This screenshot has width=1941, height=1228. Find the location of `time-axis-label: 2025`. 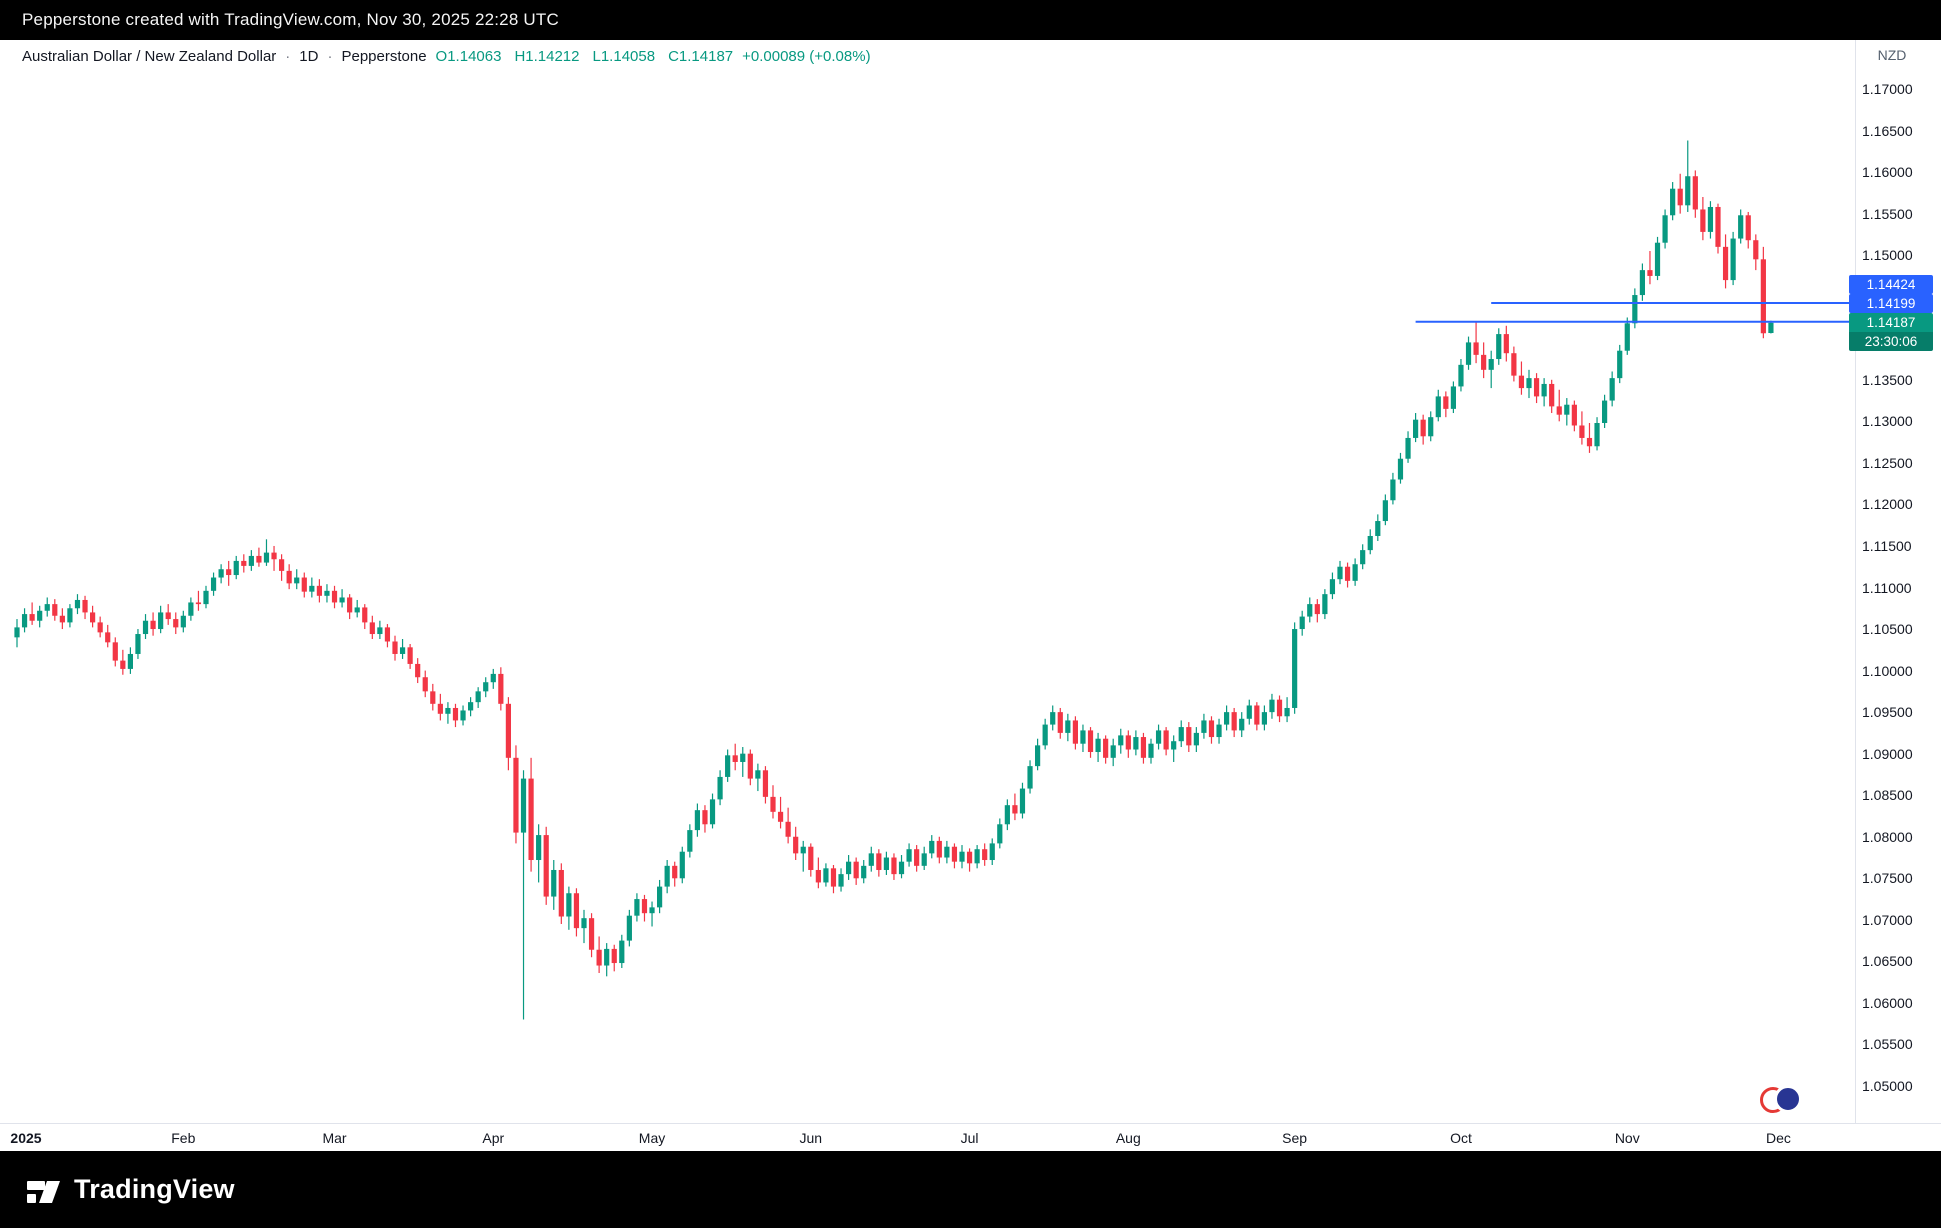

time-axis-label: 2025 is located at coordinates (26, 1138).